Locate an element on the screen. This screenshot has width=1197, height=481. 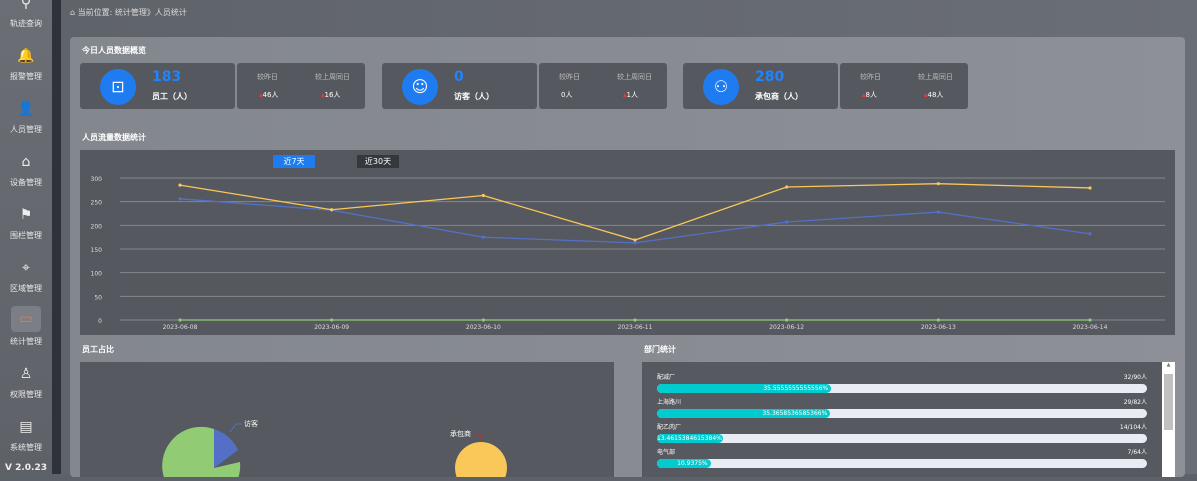
monitor-icon: ▭ is located at coordinates (26, 319).